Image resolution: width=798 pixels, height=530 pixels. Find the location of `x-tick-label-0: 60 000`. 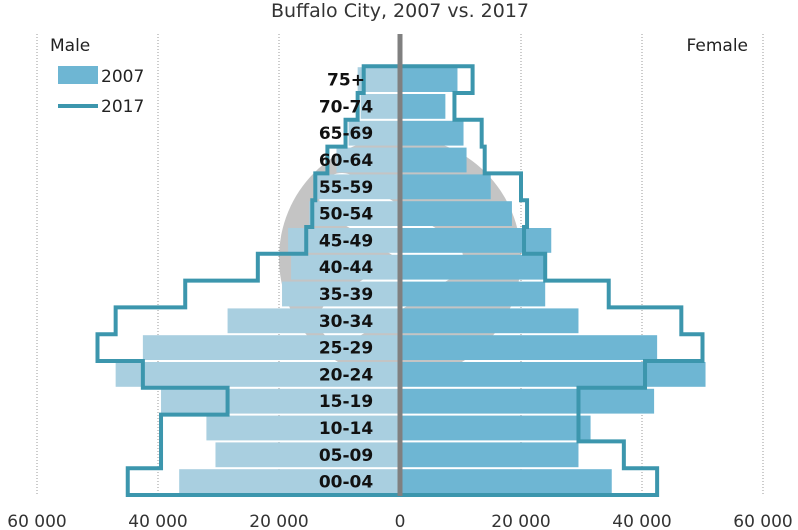

x-tick-label-0: 60 000 is located at coordinates (36, 521).